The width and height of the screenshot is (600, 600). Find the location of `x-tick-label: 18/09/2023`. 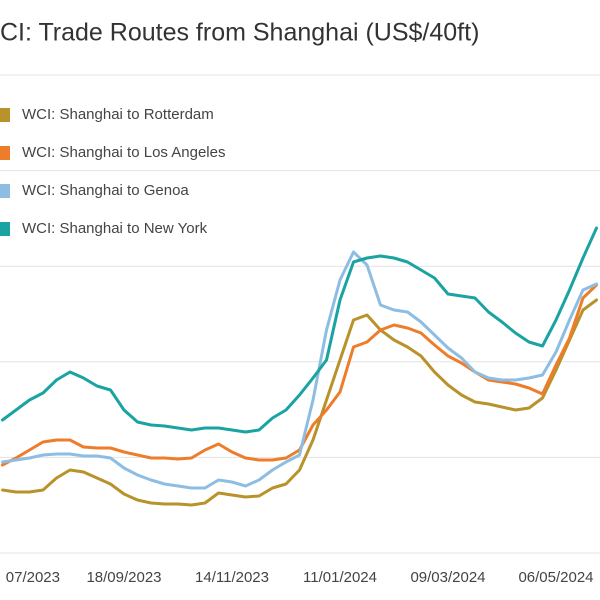

x-tick-label: 18/09/2023 is located at coordinates (123, 577).